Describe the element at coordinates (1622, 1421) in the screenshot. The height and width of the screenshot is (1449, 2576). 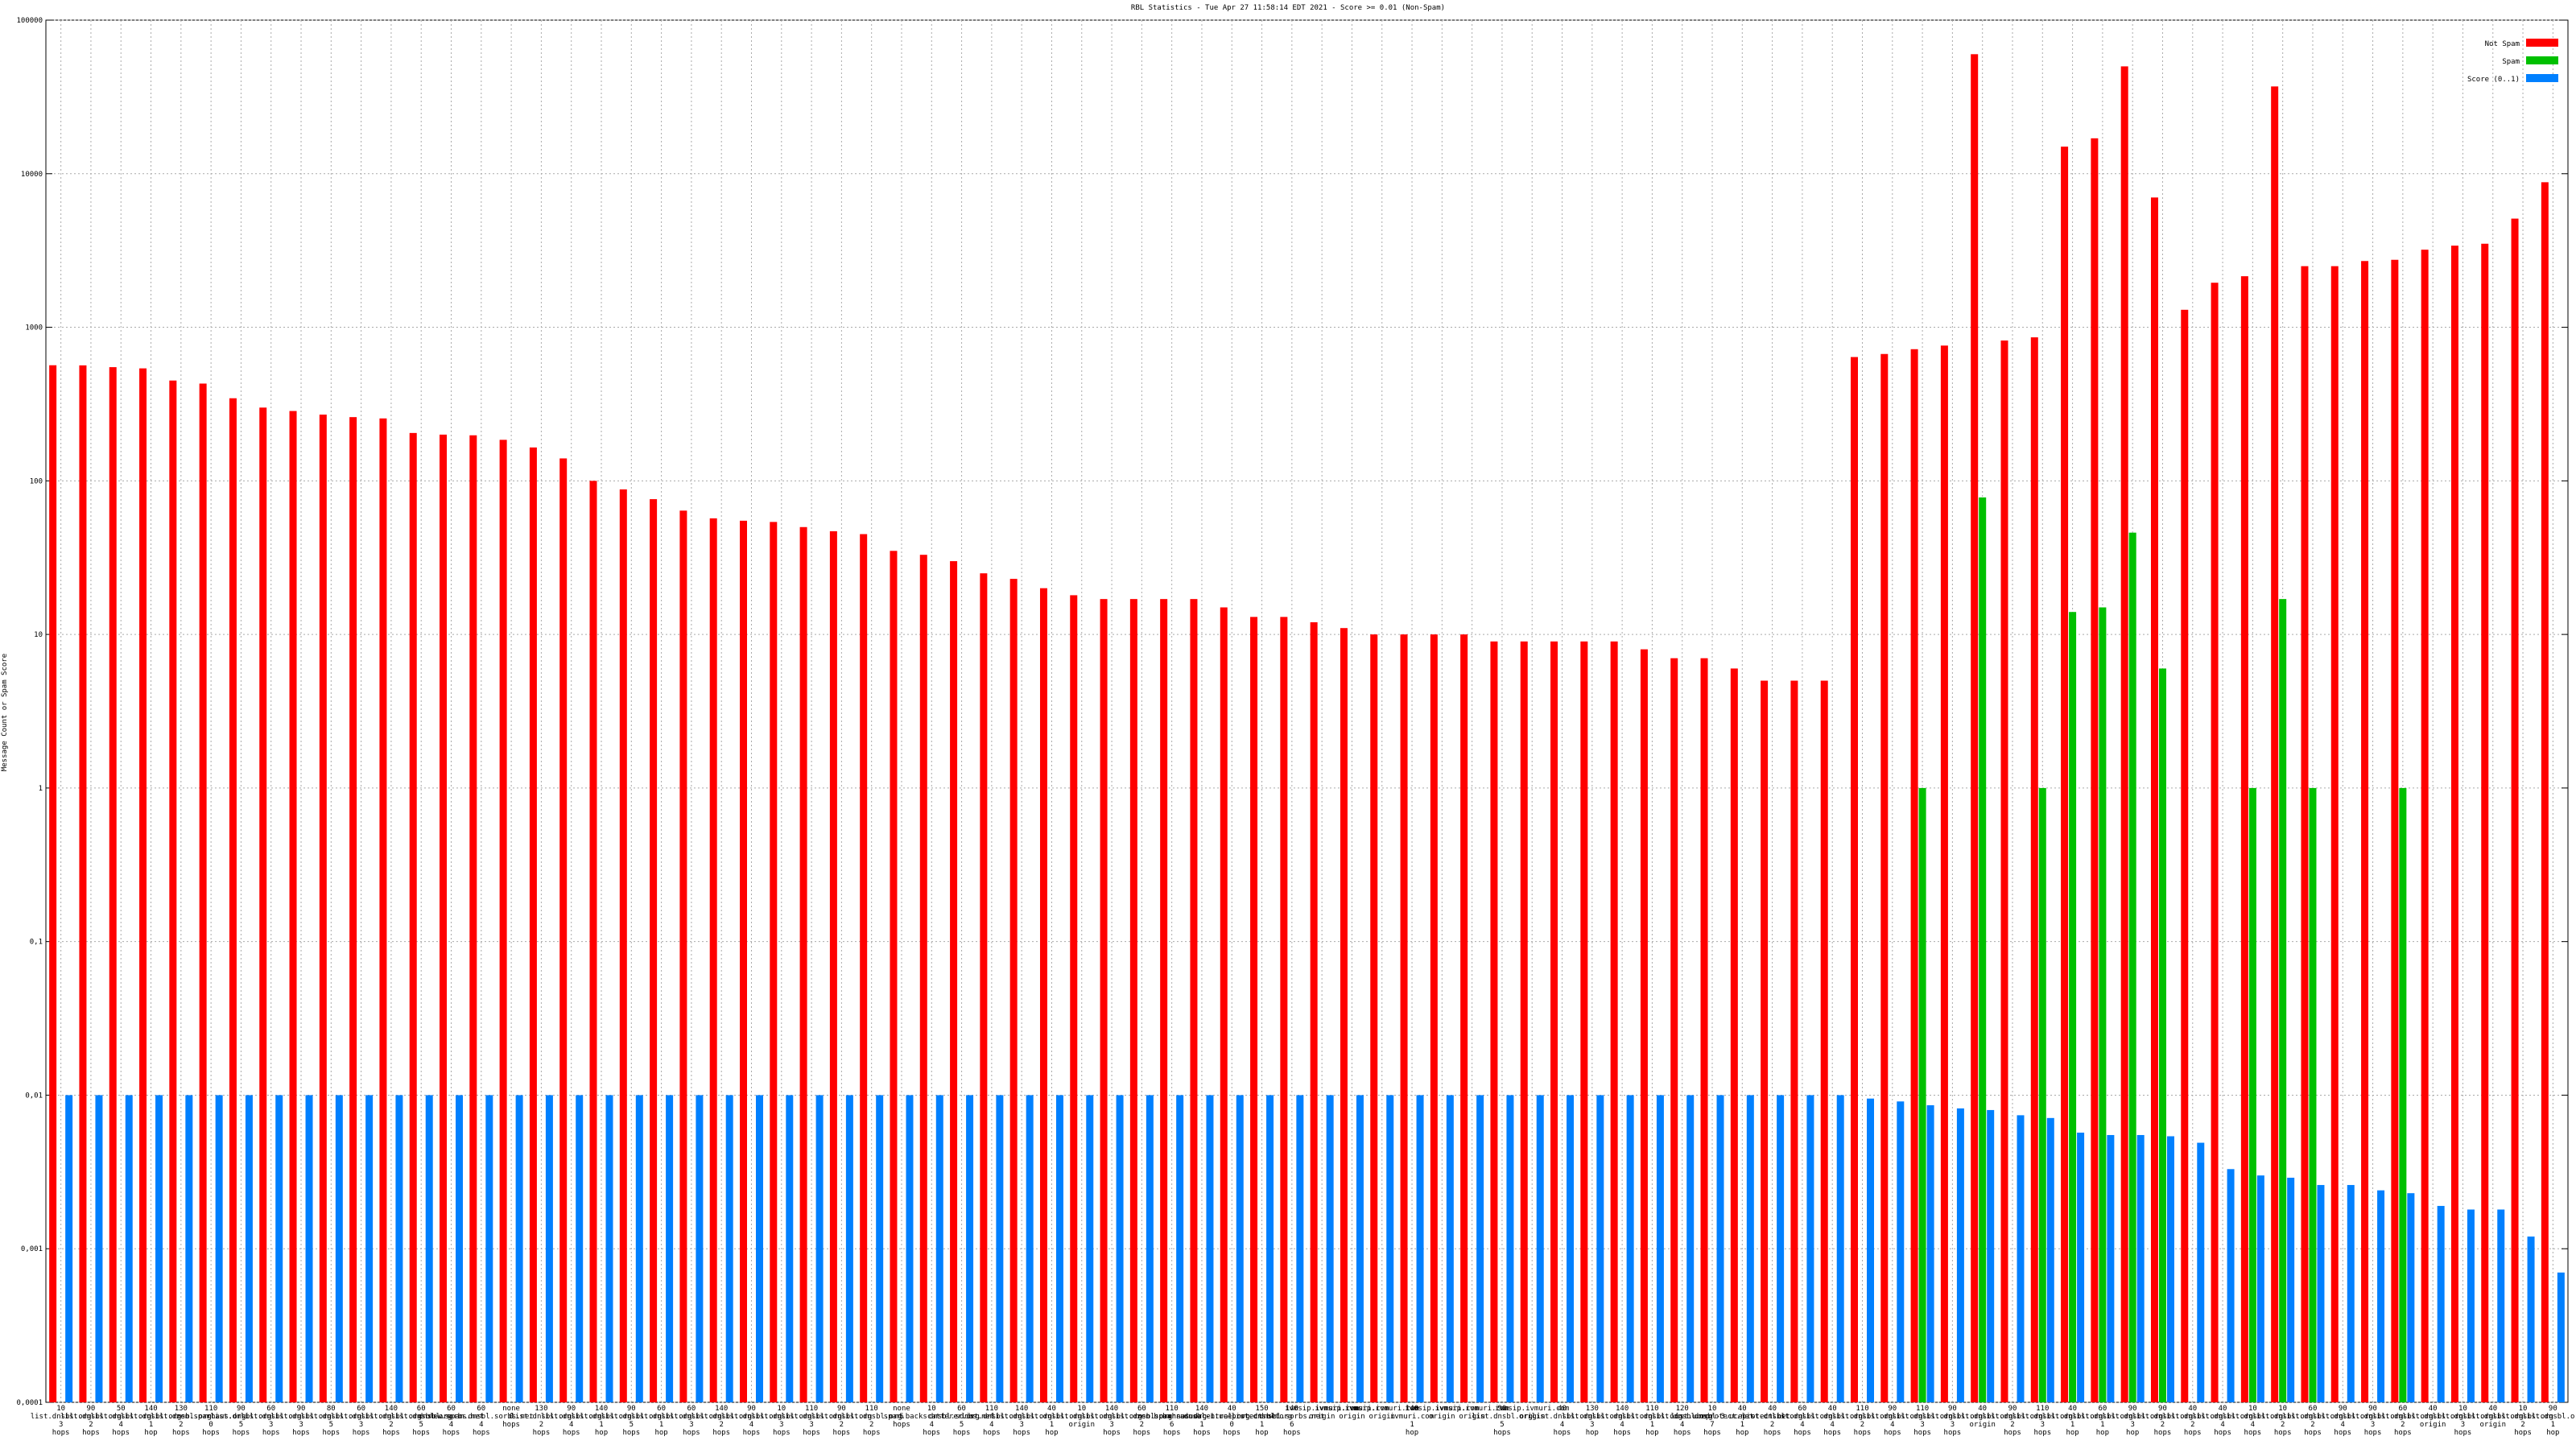
I see `x-tick-label: 140 list.dnsbl.org 4 hops` at that location.